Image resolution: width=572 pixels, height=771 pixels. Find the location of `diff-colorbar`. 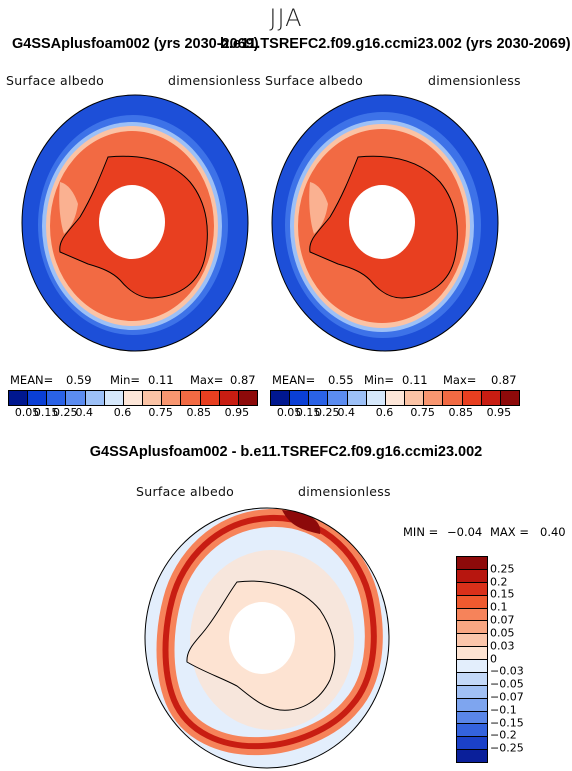

diff-colorbar is located at coordinates (472, 659).